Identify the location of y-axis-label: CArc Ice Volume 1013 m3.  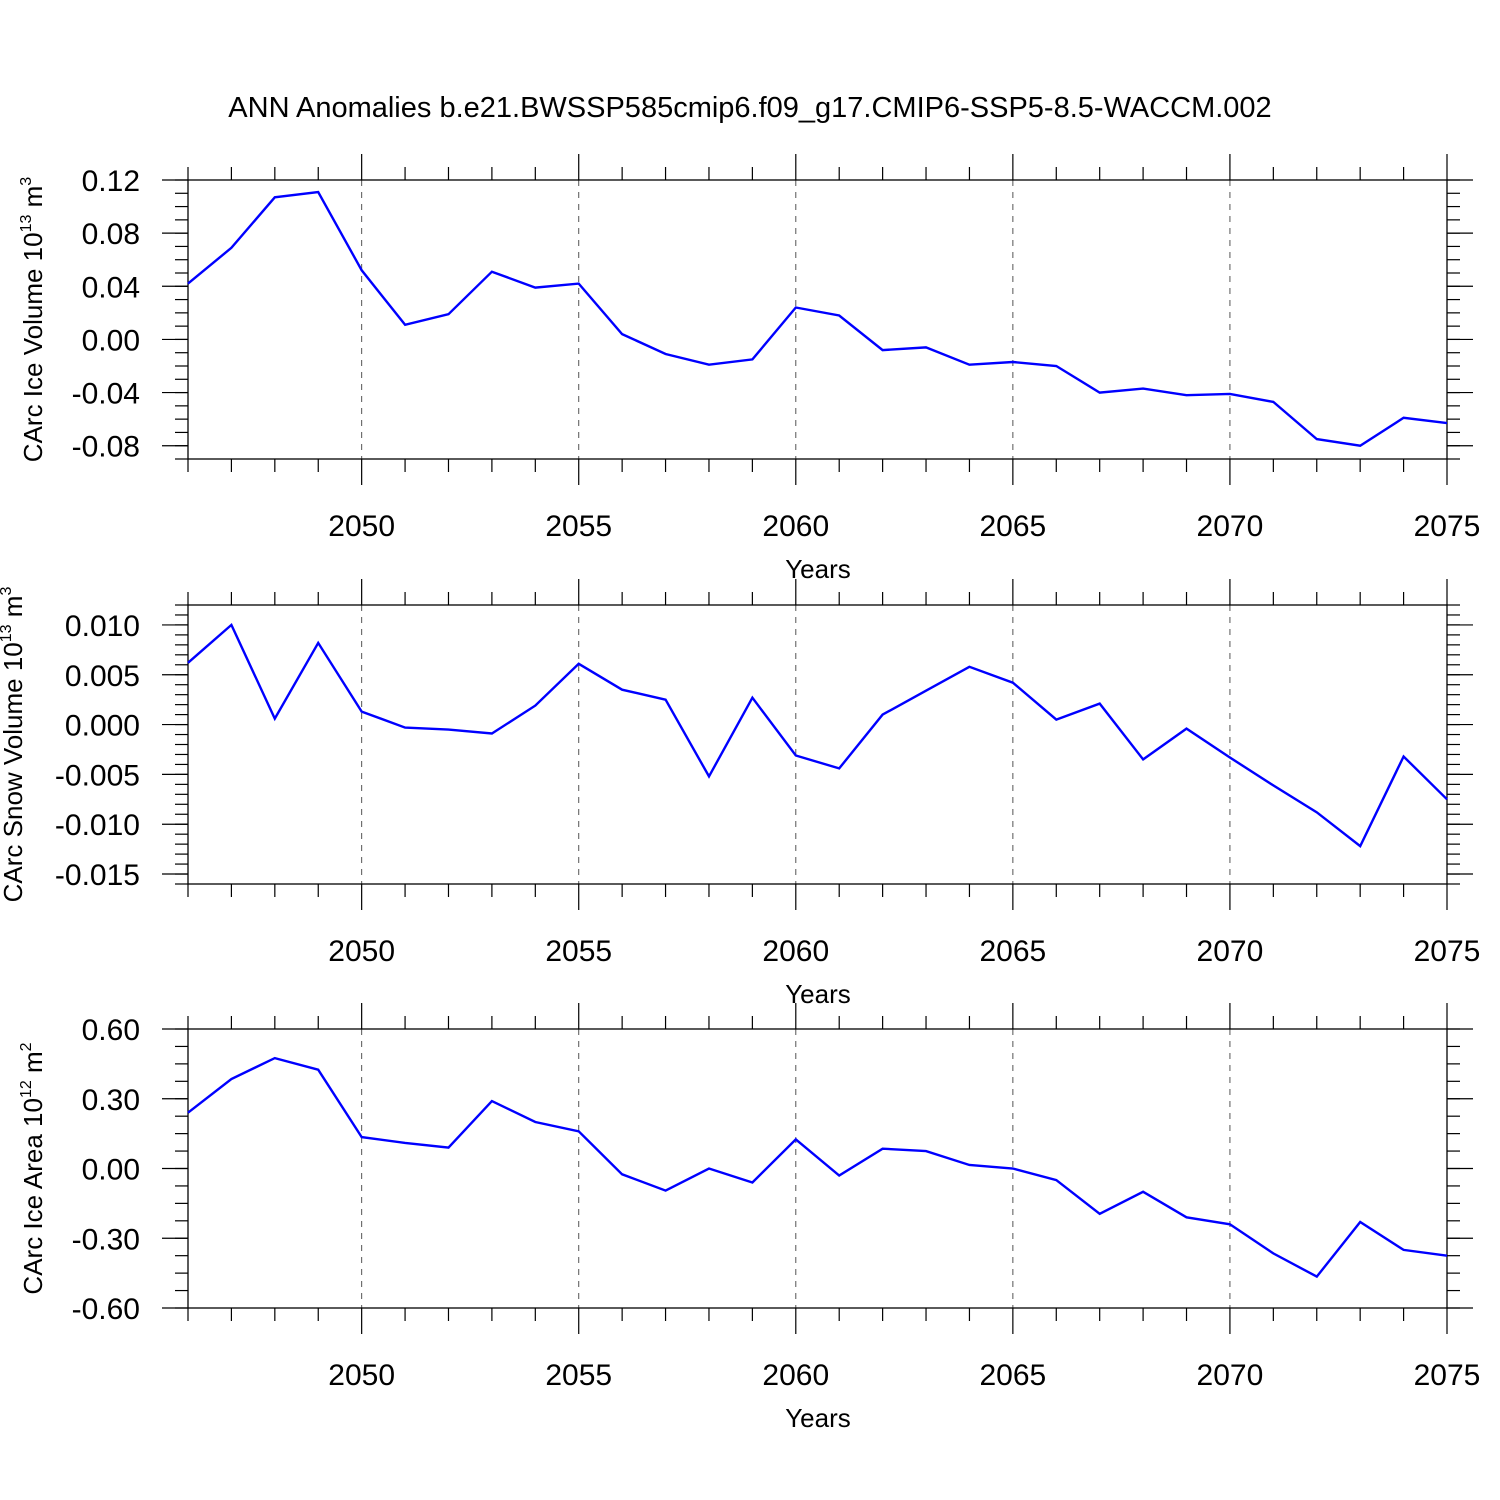
(33, 319).